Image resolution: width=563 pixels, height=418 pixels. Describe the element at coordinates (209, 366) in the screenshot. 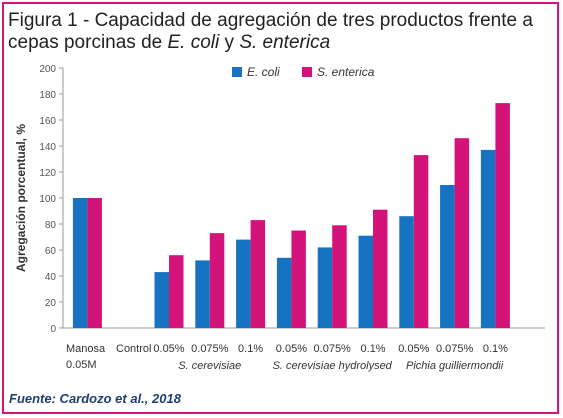

I see `group-label: S. cerevisiae` at that location.